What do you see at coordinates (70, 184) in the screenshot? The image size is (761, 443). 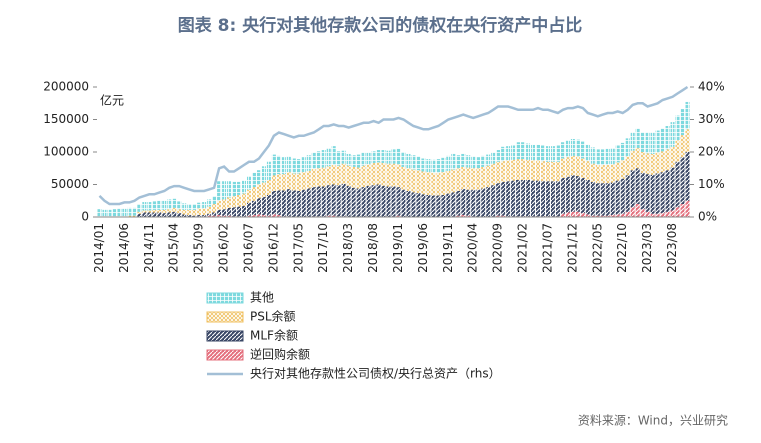 I see `y-tick-label: 50000` at bounding box center [70, 184].